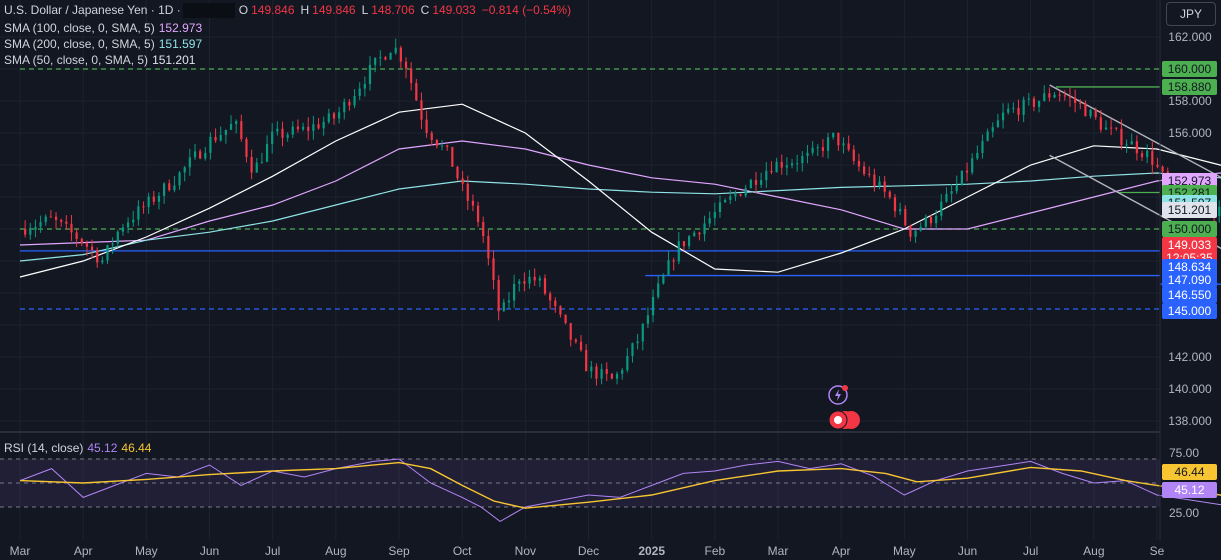  Describe the element at coordinates (1189, 310) in the screenshot. I see `price-tag-145: 145.000` at that location.